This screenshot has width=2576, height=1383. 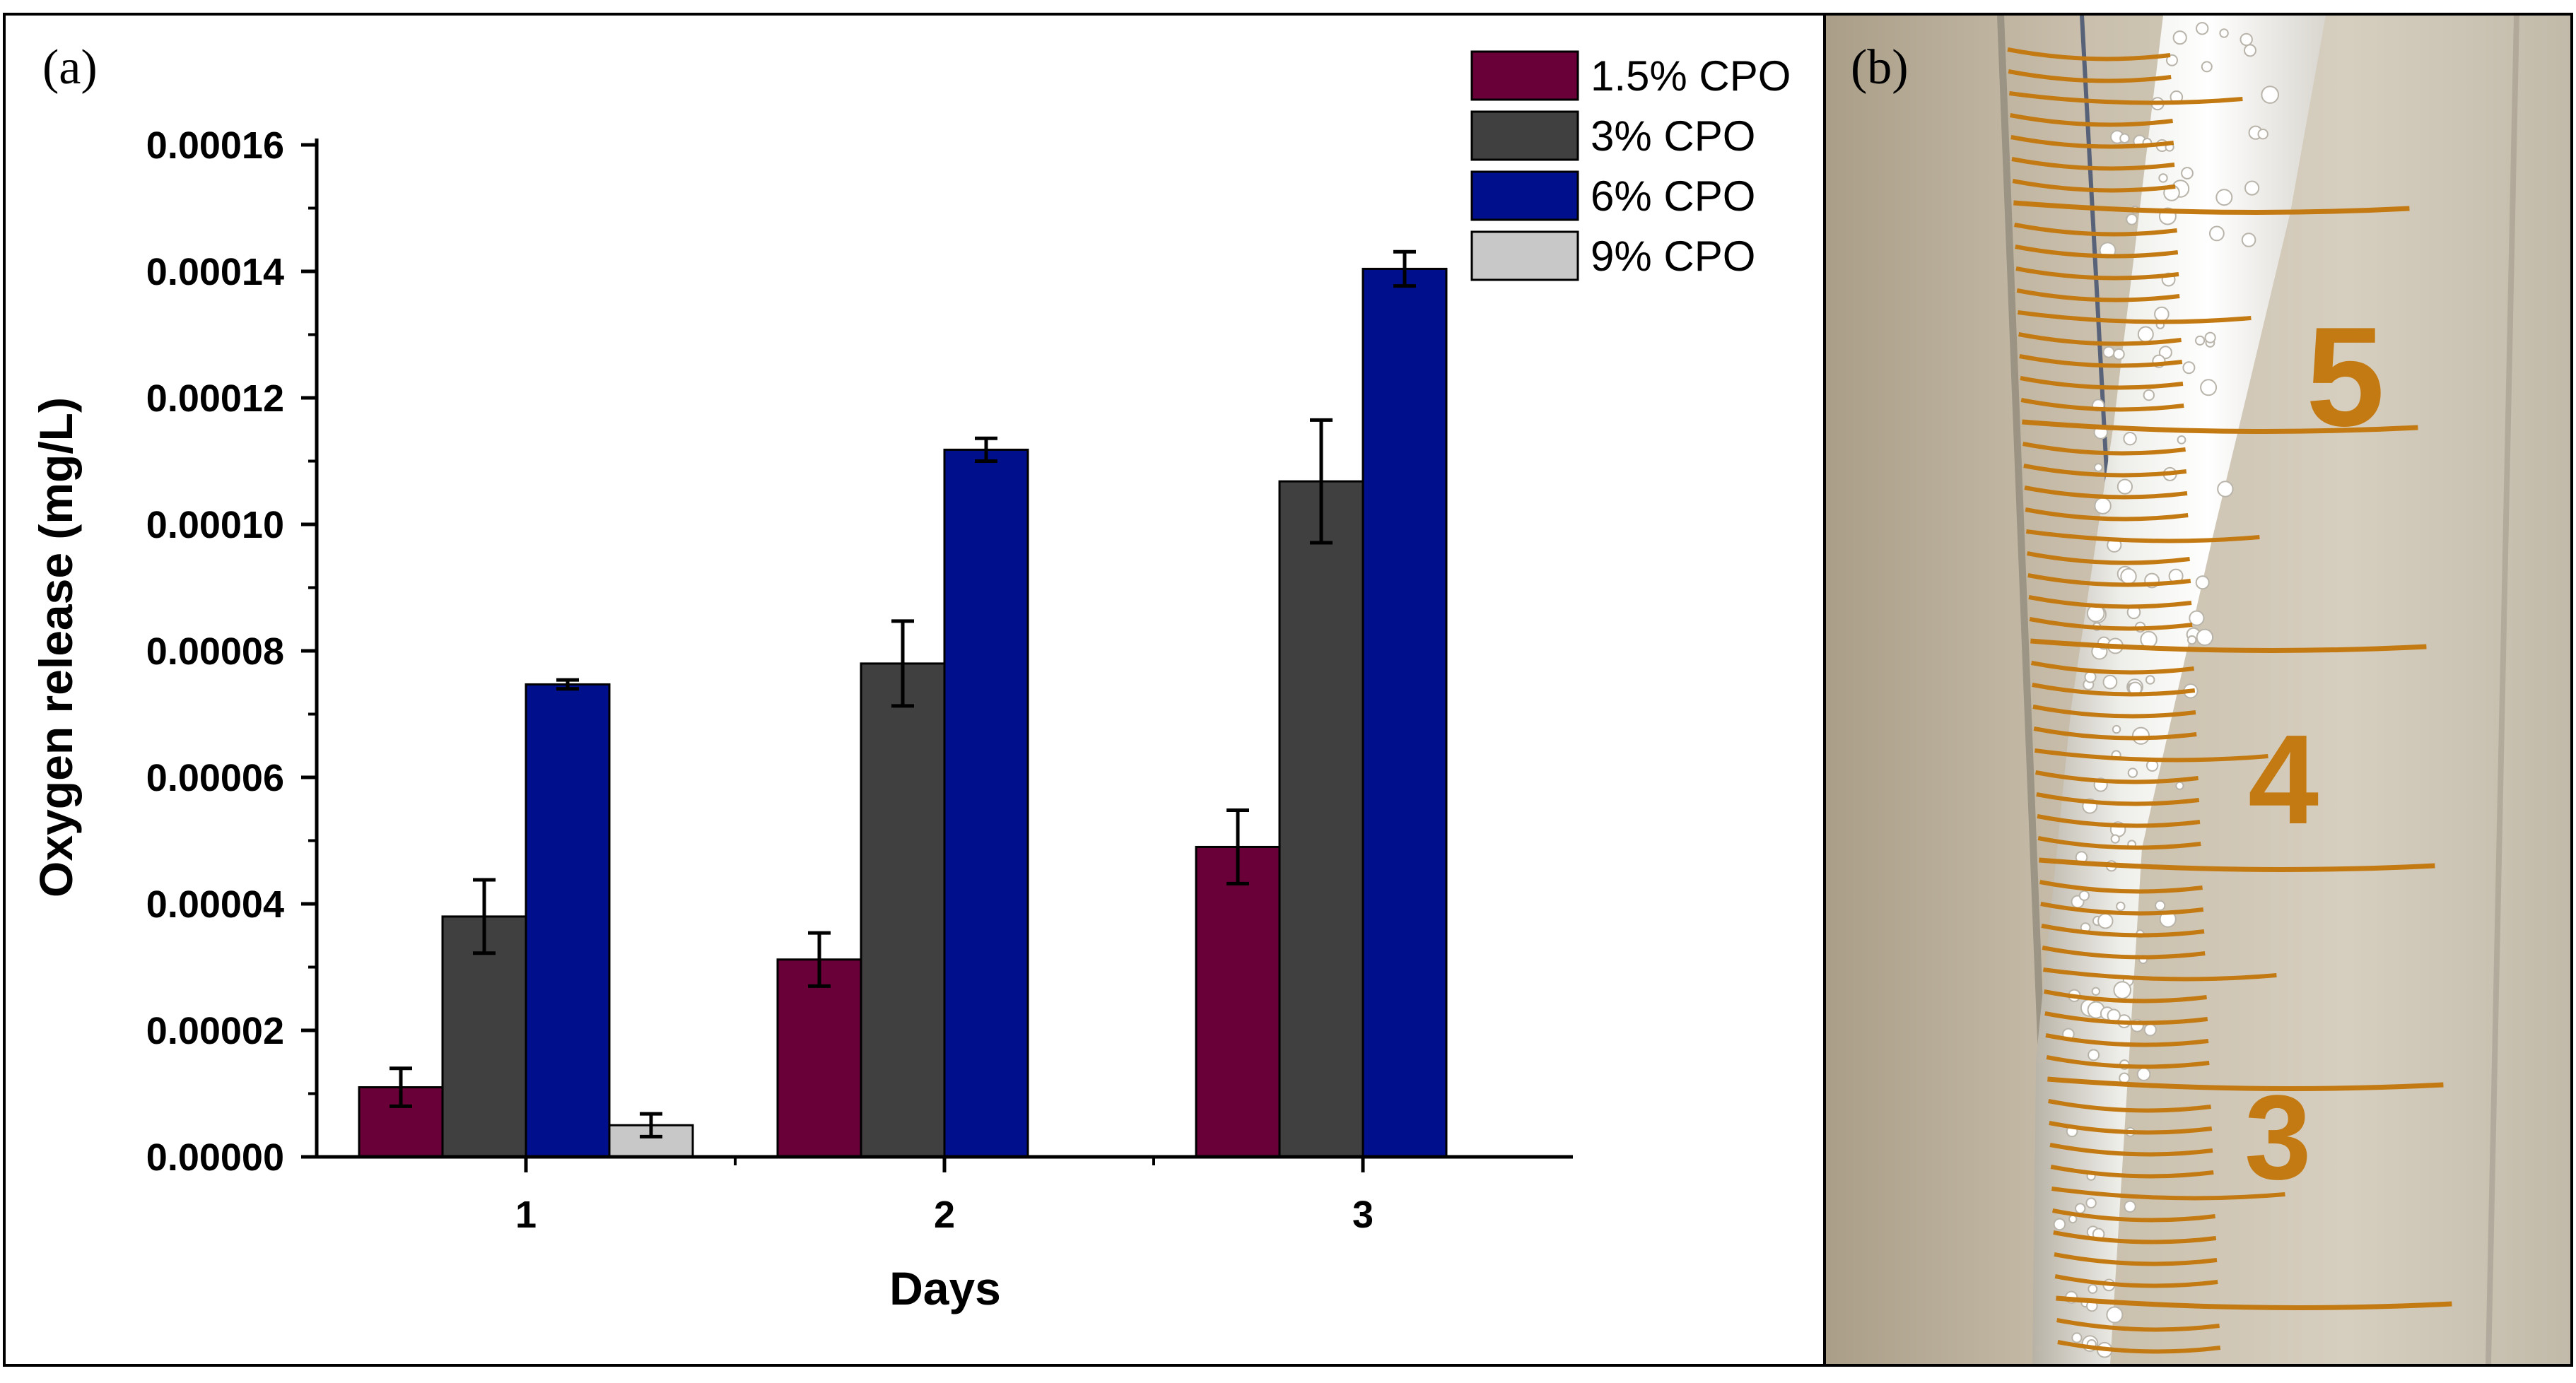 I want to click on scale-number-5: 5, so click(x=2345, y=377).